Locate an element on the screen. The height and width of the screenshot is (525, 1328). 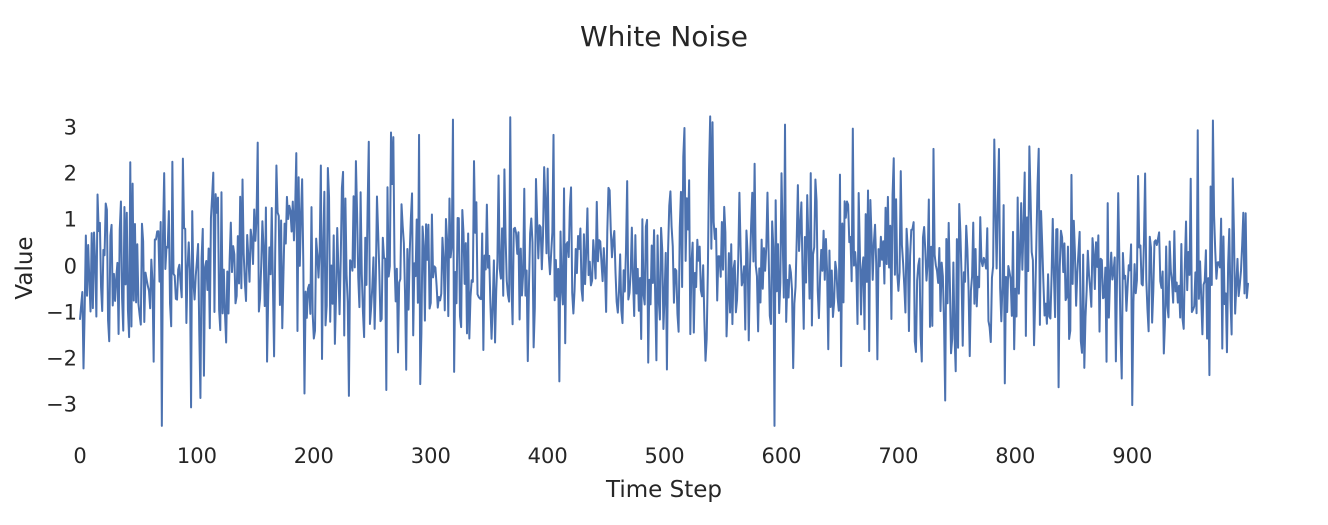
x-tick-label: 300 is located at coordinates (430, 456).